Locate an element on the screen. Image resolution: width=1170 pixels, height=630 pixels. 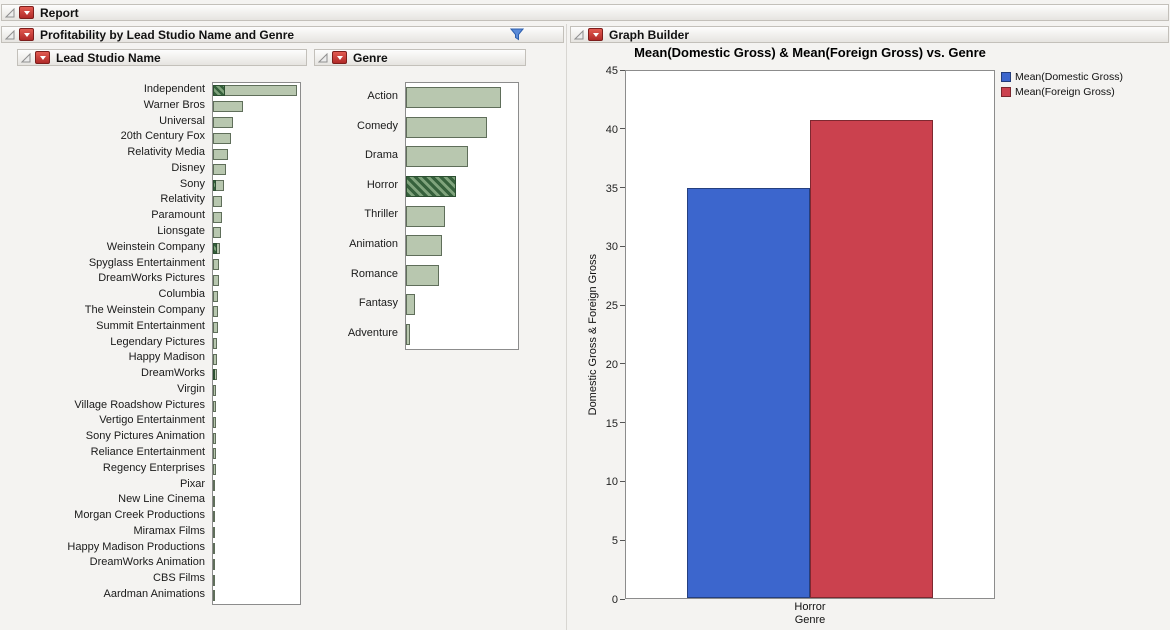
report-header: Report is located at coordinates (585, 12).